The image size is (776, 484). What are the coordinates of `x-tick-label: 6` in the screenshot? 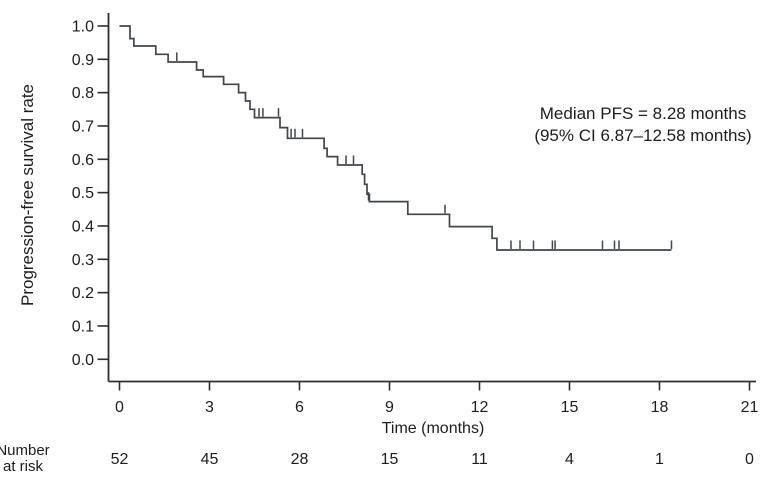 It's located at (299, 407).